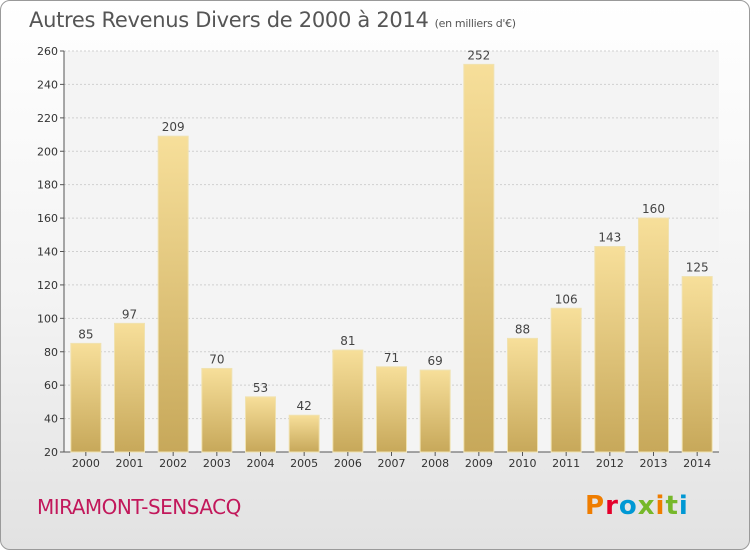 This screenshot has height=550, width=750. What do you see at coordinates (47, 185) in the screenshot?
I see `y-tick-label: 180` at bounding box center [47, 185].